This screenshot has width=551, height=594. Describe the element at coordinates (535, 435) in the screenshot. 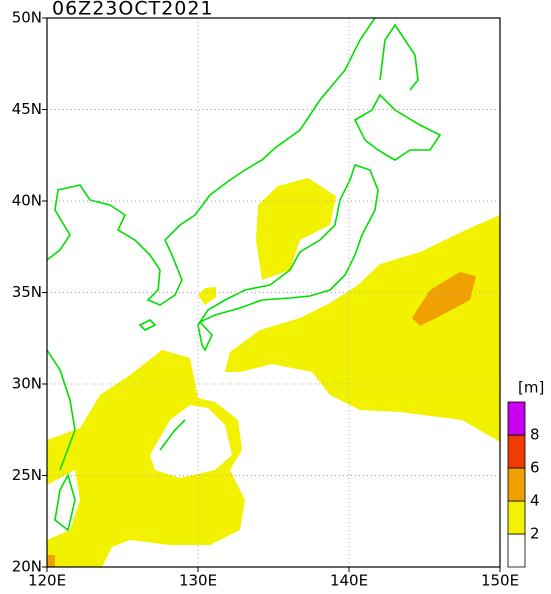

I see `colorbar-label: 8` at that location.